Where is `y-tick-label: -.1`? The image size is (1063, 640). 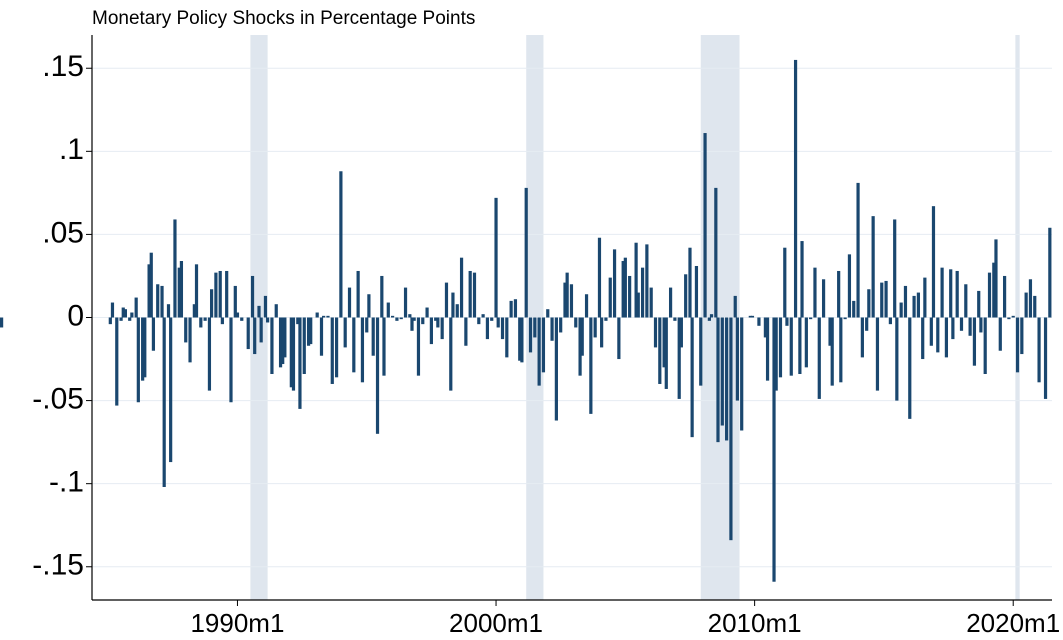
y-tick-label: -.1 is located at coordinates (66, 482).